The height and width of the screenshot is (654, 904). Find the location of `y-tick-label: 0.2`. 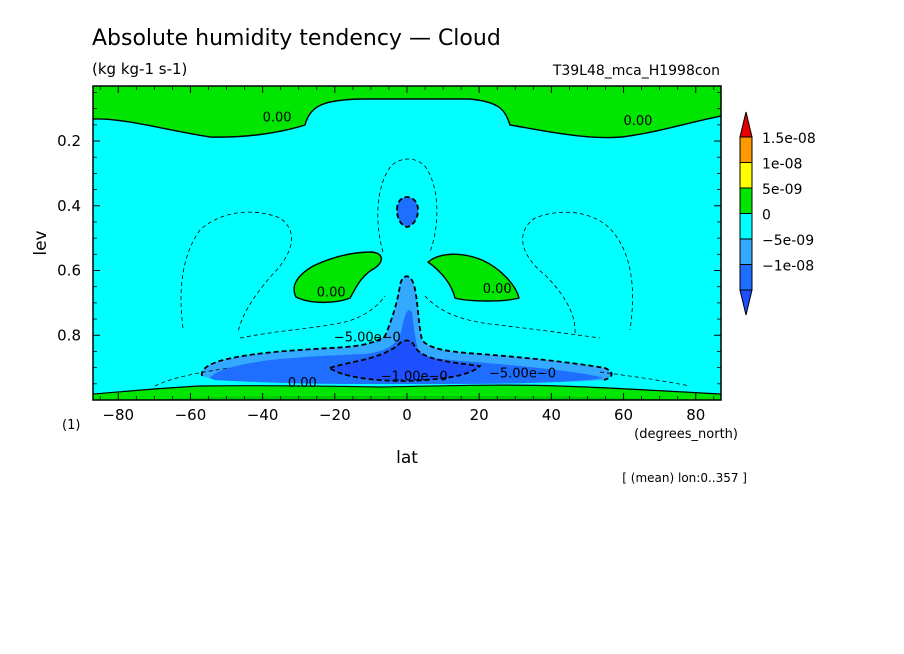

y-tick-label: 0.2 is located at coordinates (69, 141).